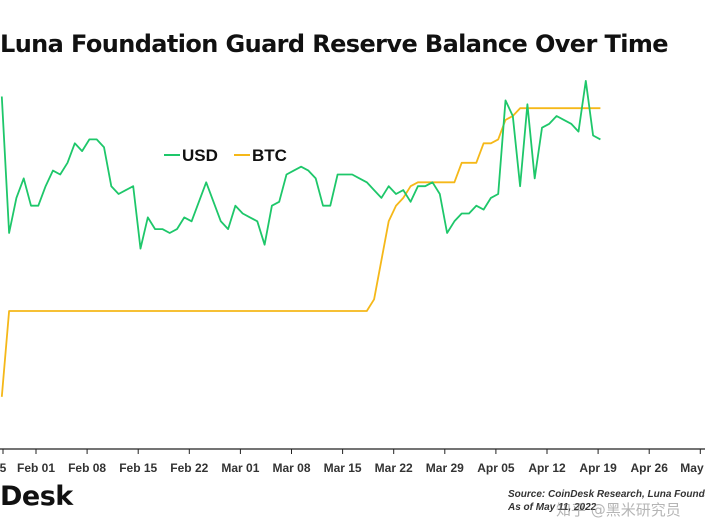 This screenshot has width=705, height=529. Describe the element at coordinates (598, 468) in the screenshot. I see `x-tick-label: Apr 19` at that location.